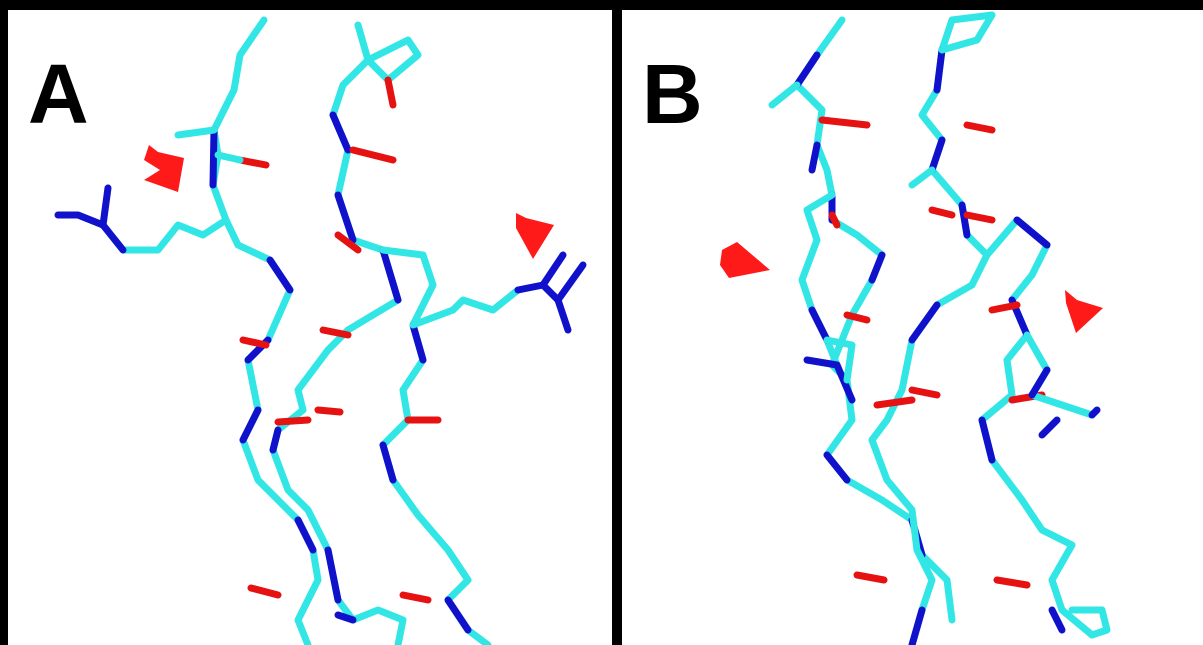 The width and height of the screenshot is (1203, 645). Describe the element at coordinates (58, 94) in the screenshot. I see `panel-label-a: A` at that location.